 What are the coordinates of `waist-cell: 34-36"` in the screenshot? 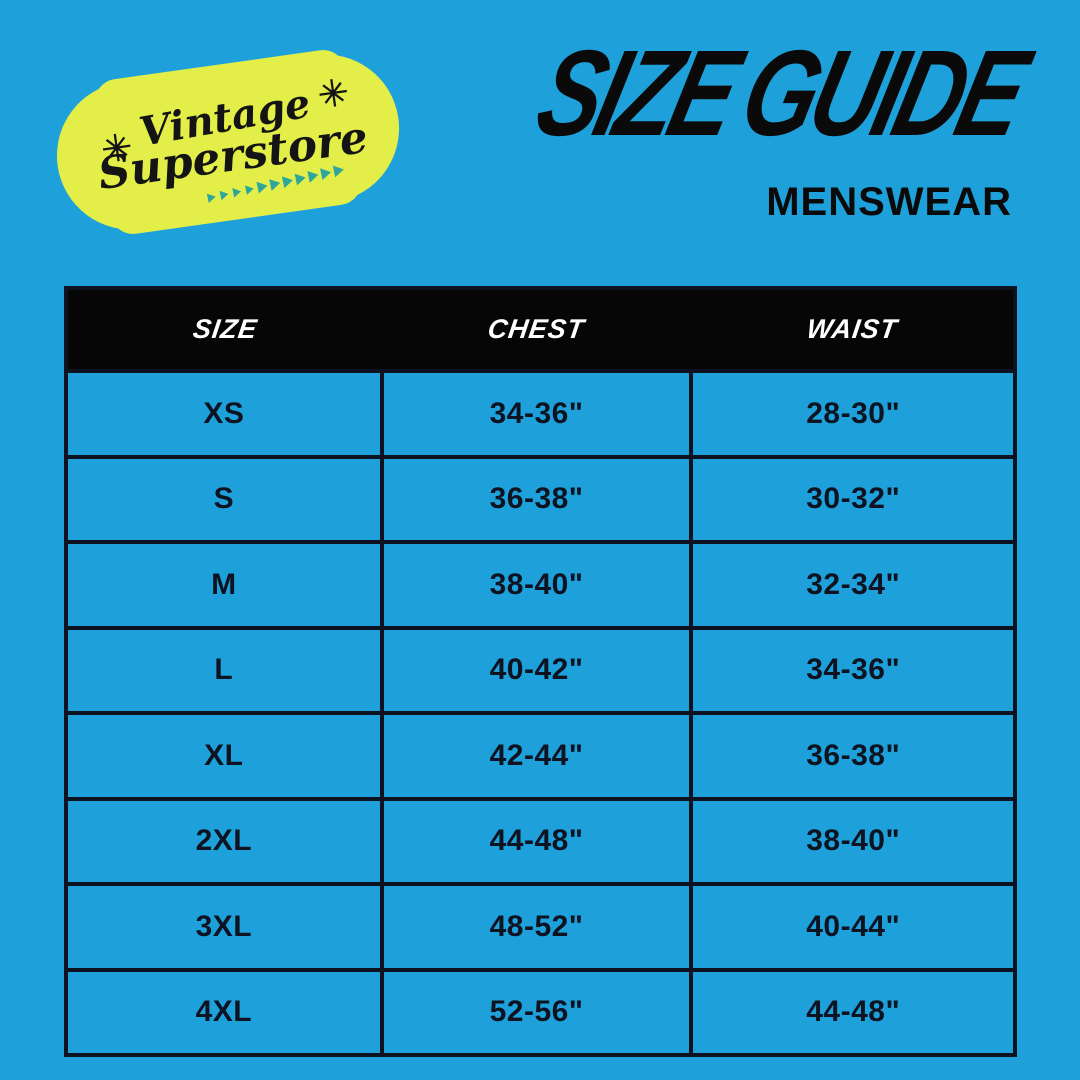 It's located at (853, 670).